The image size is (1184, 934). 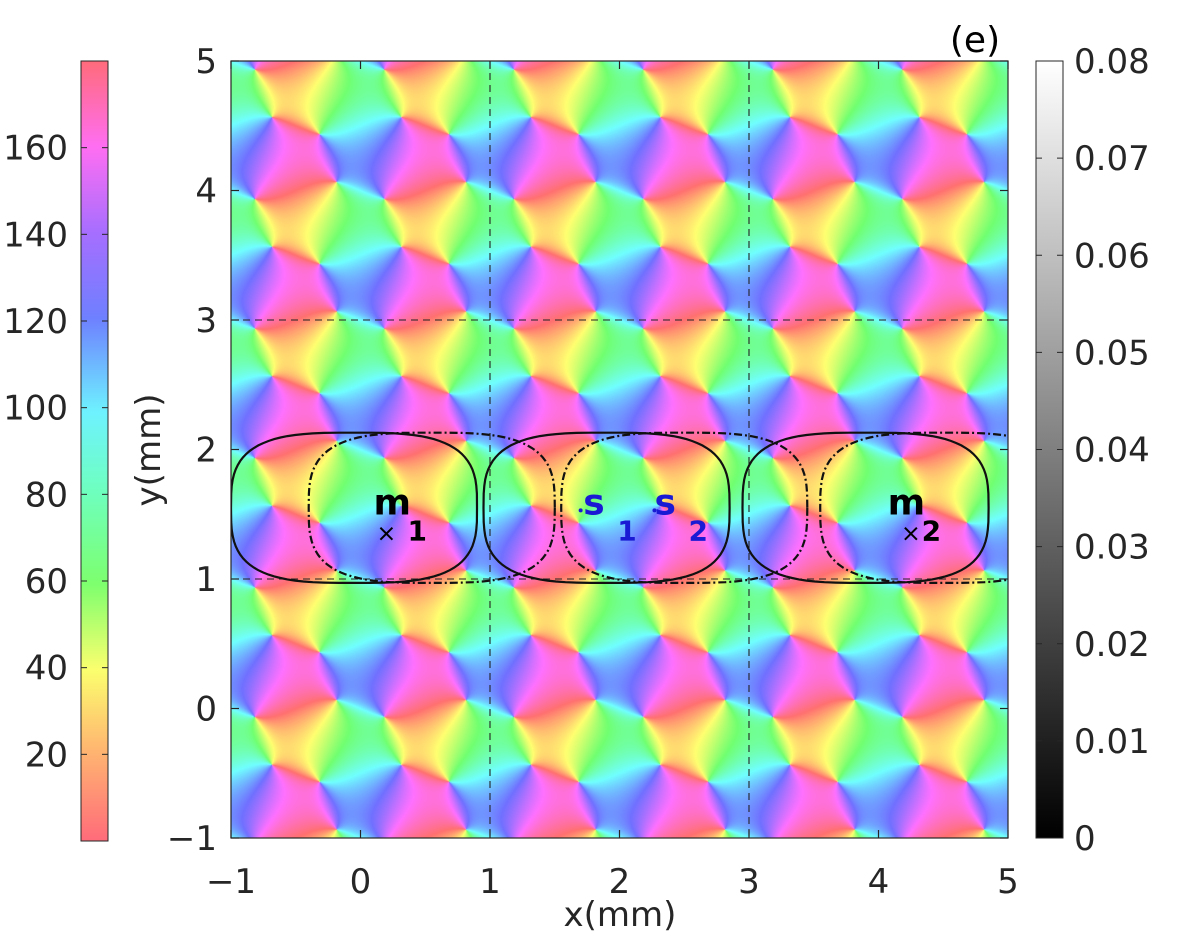 What do you see at coordinates (192, 839) in the screenshot?
I see `y-tick-label: −1` at bounding box center [192, 839].